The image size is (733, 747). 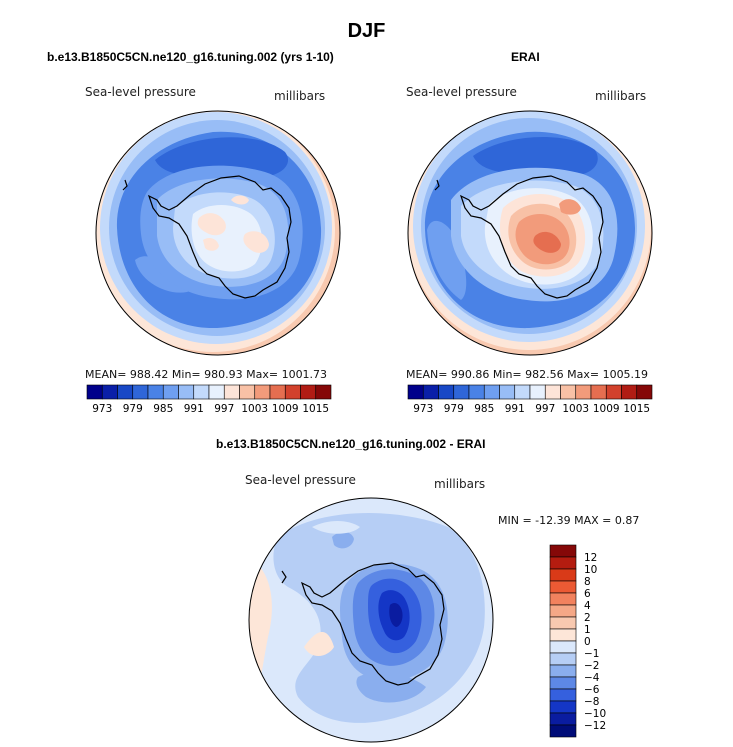 I want to click on model-stats: MEAN= 988.42 Min= 980.93 Max= 1001.73, so click(x=206, y=374).